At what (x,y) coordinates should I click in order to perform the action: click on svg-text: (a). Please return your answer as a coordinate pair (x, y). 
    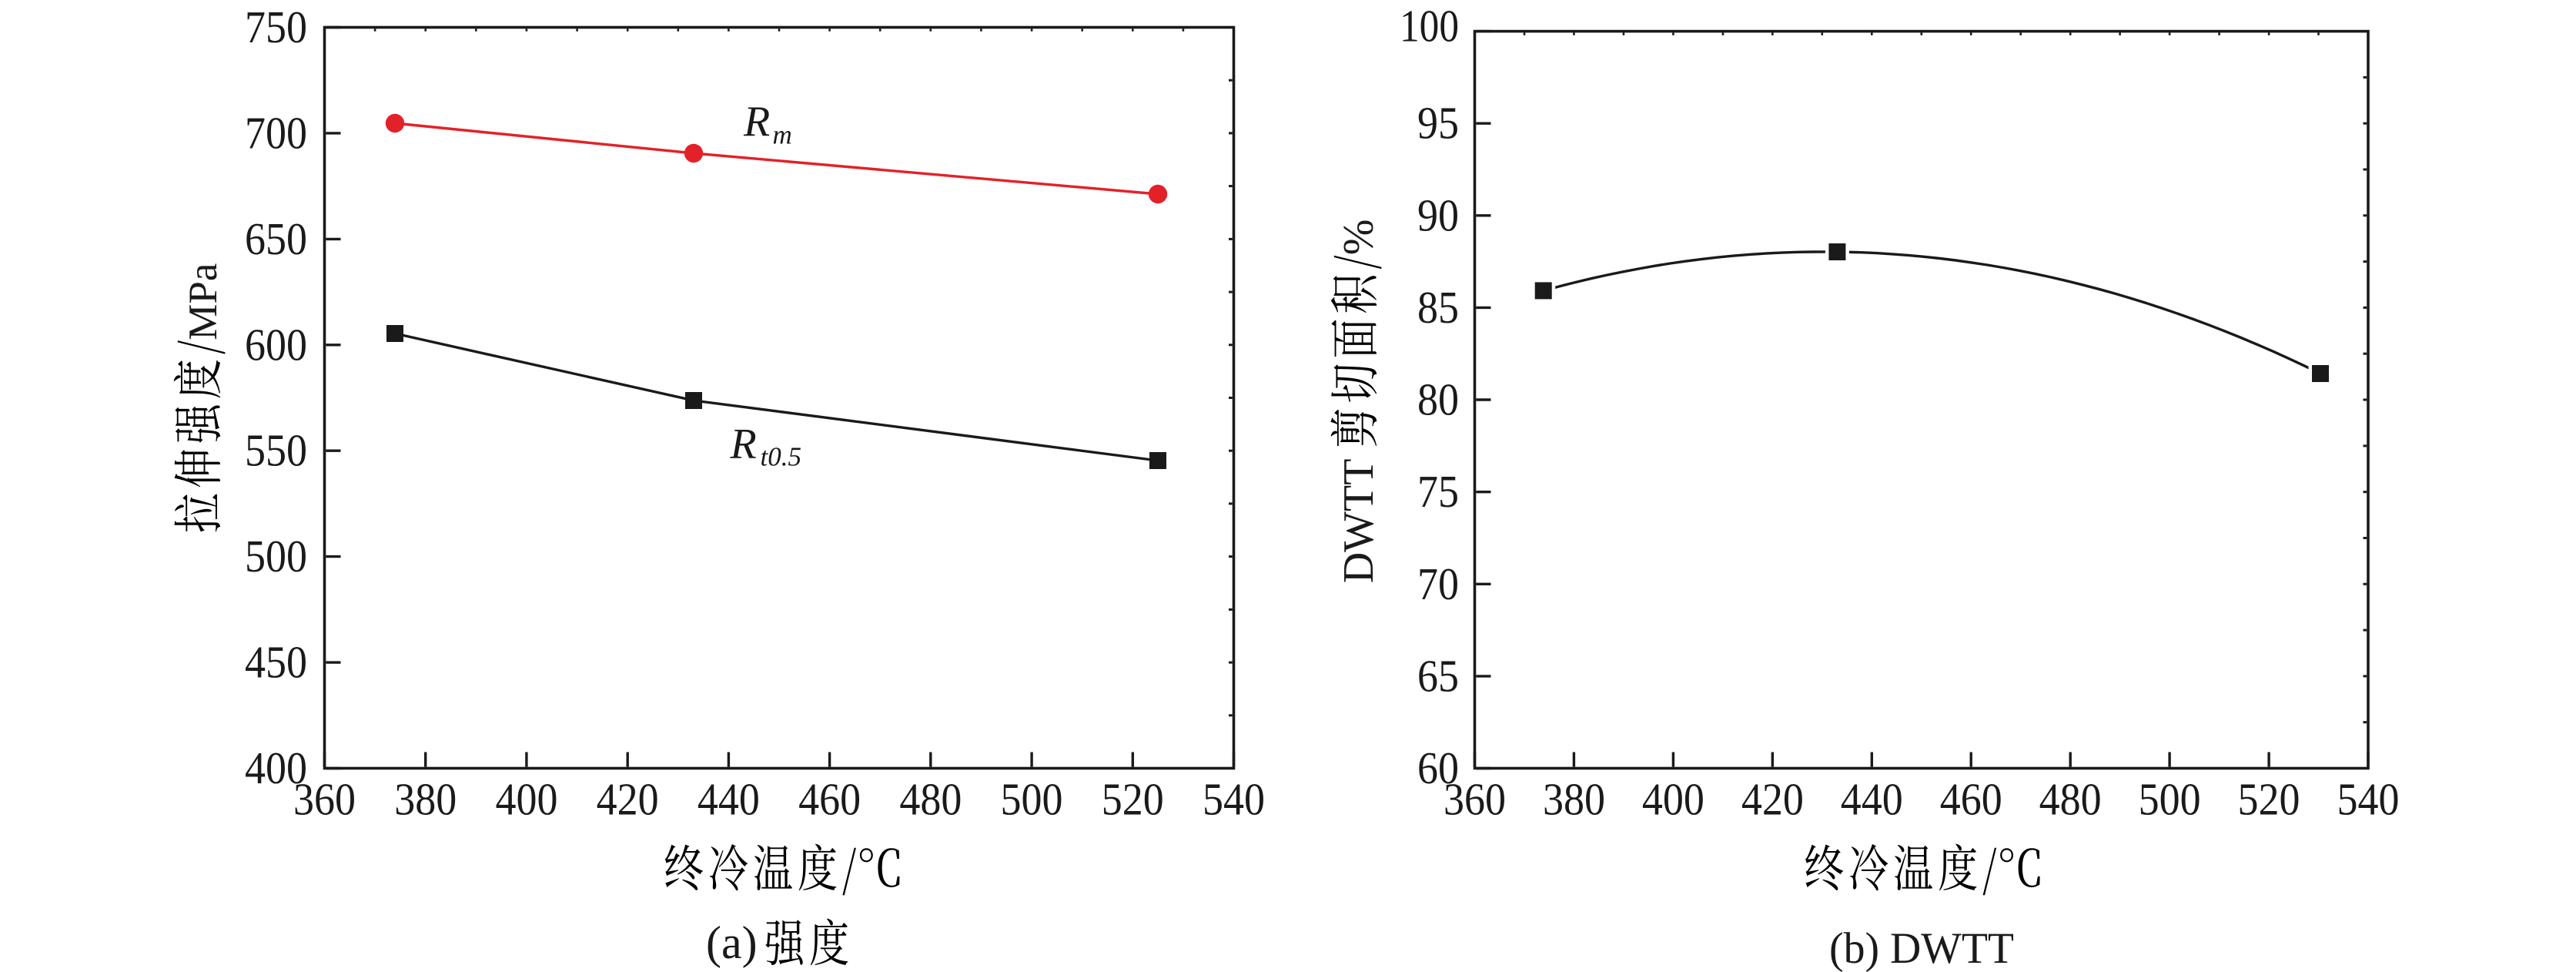
    Looking at the image, I should click on (732, 942).